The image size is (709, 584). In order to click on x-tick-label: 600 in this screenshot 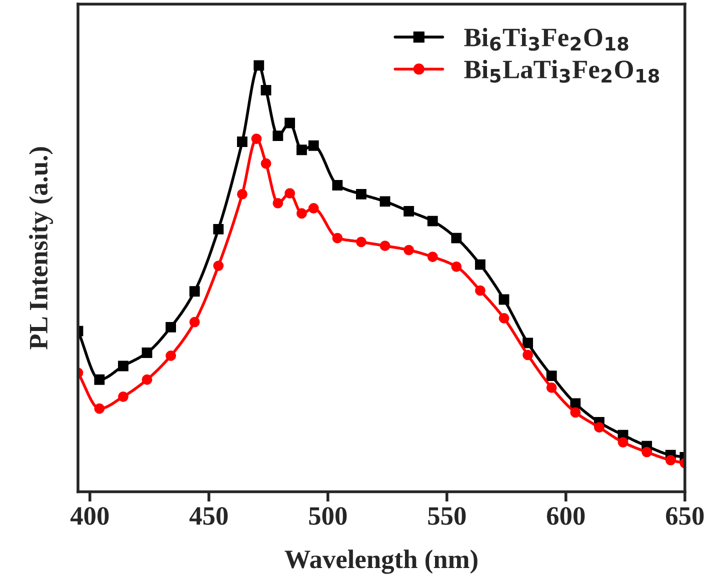, I will do `click(566, 516)`.